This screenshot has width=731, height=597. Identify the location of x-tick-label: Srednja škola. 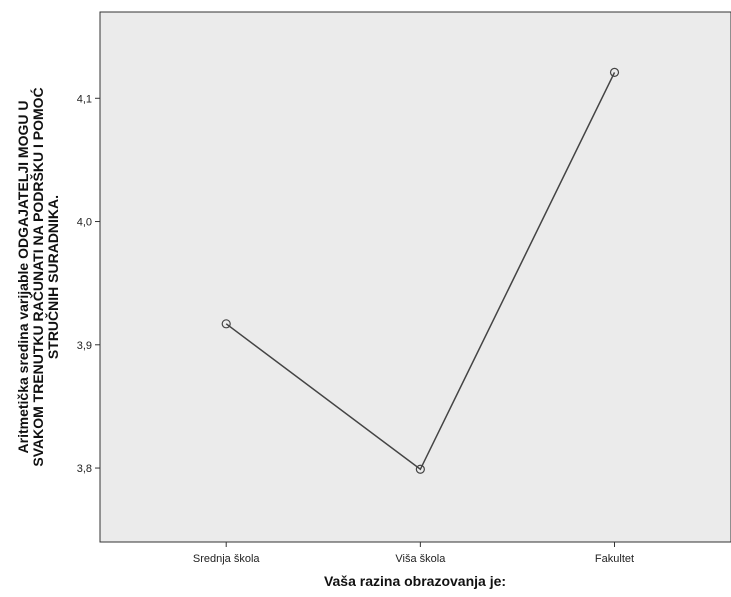
(227, 559).